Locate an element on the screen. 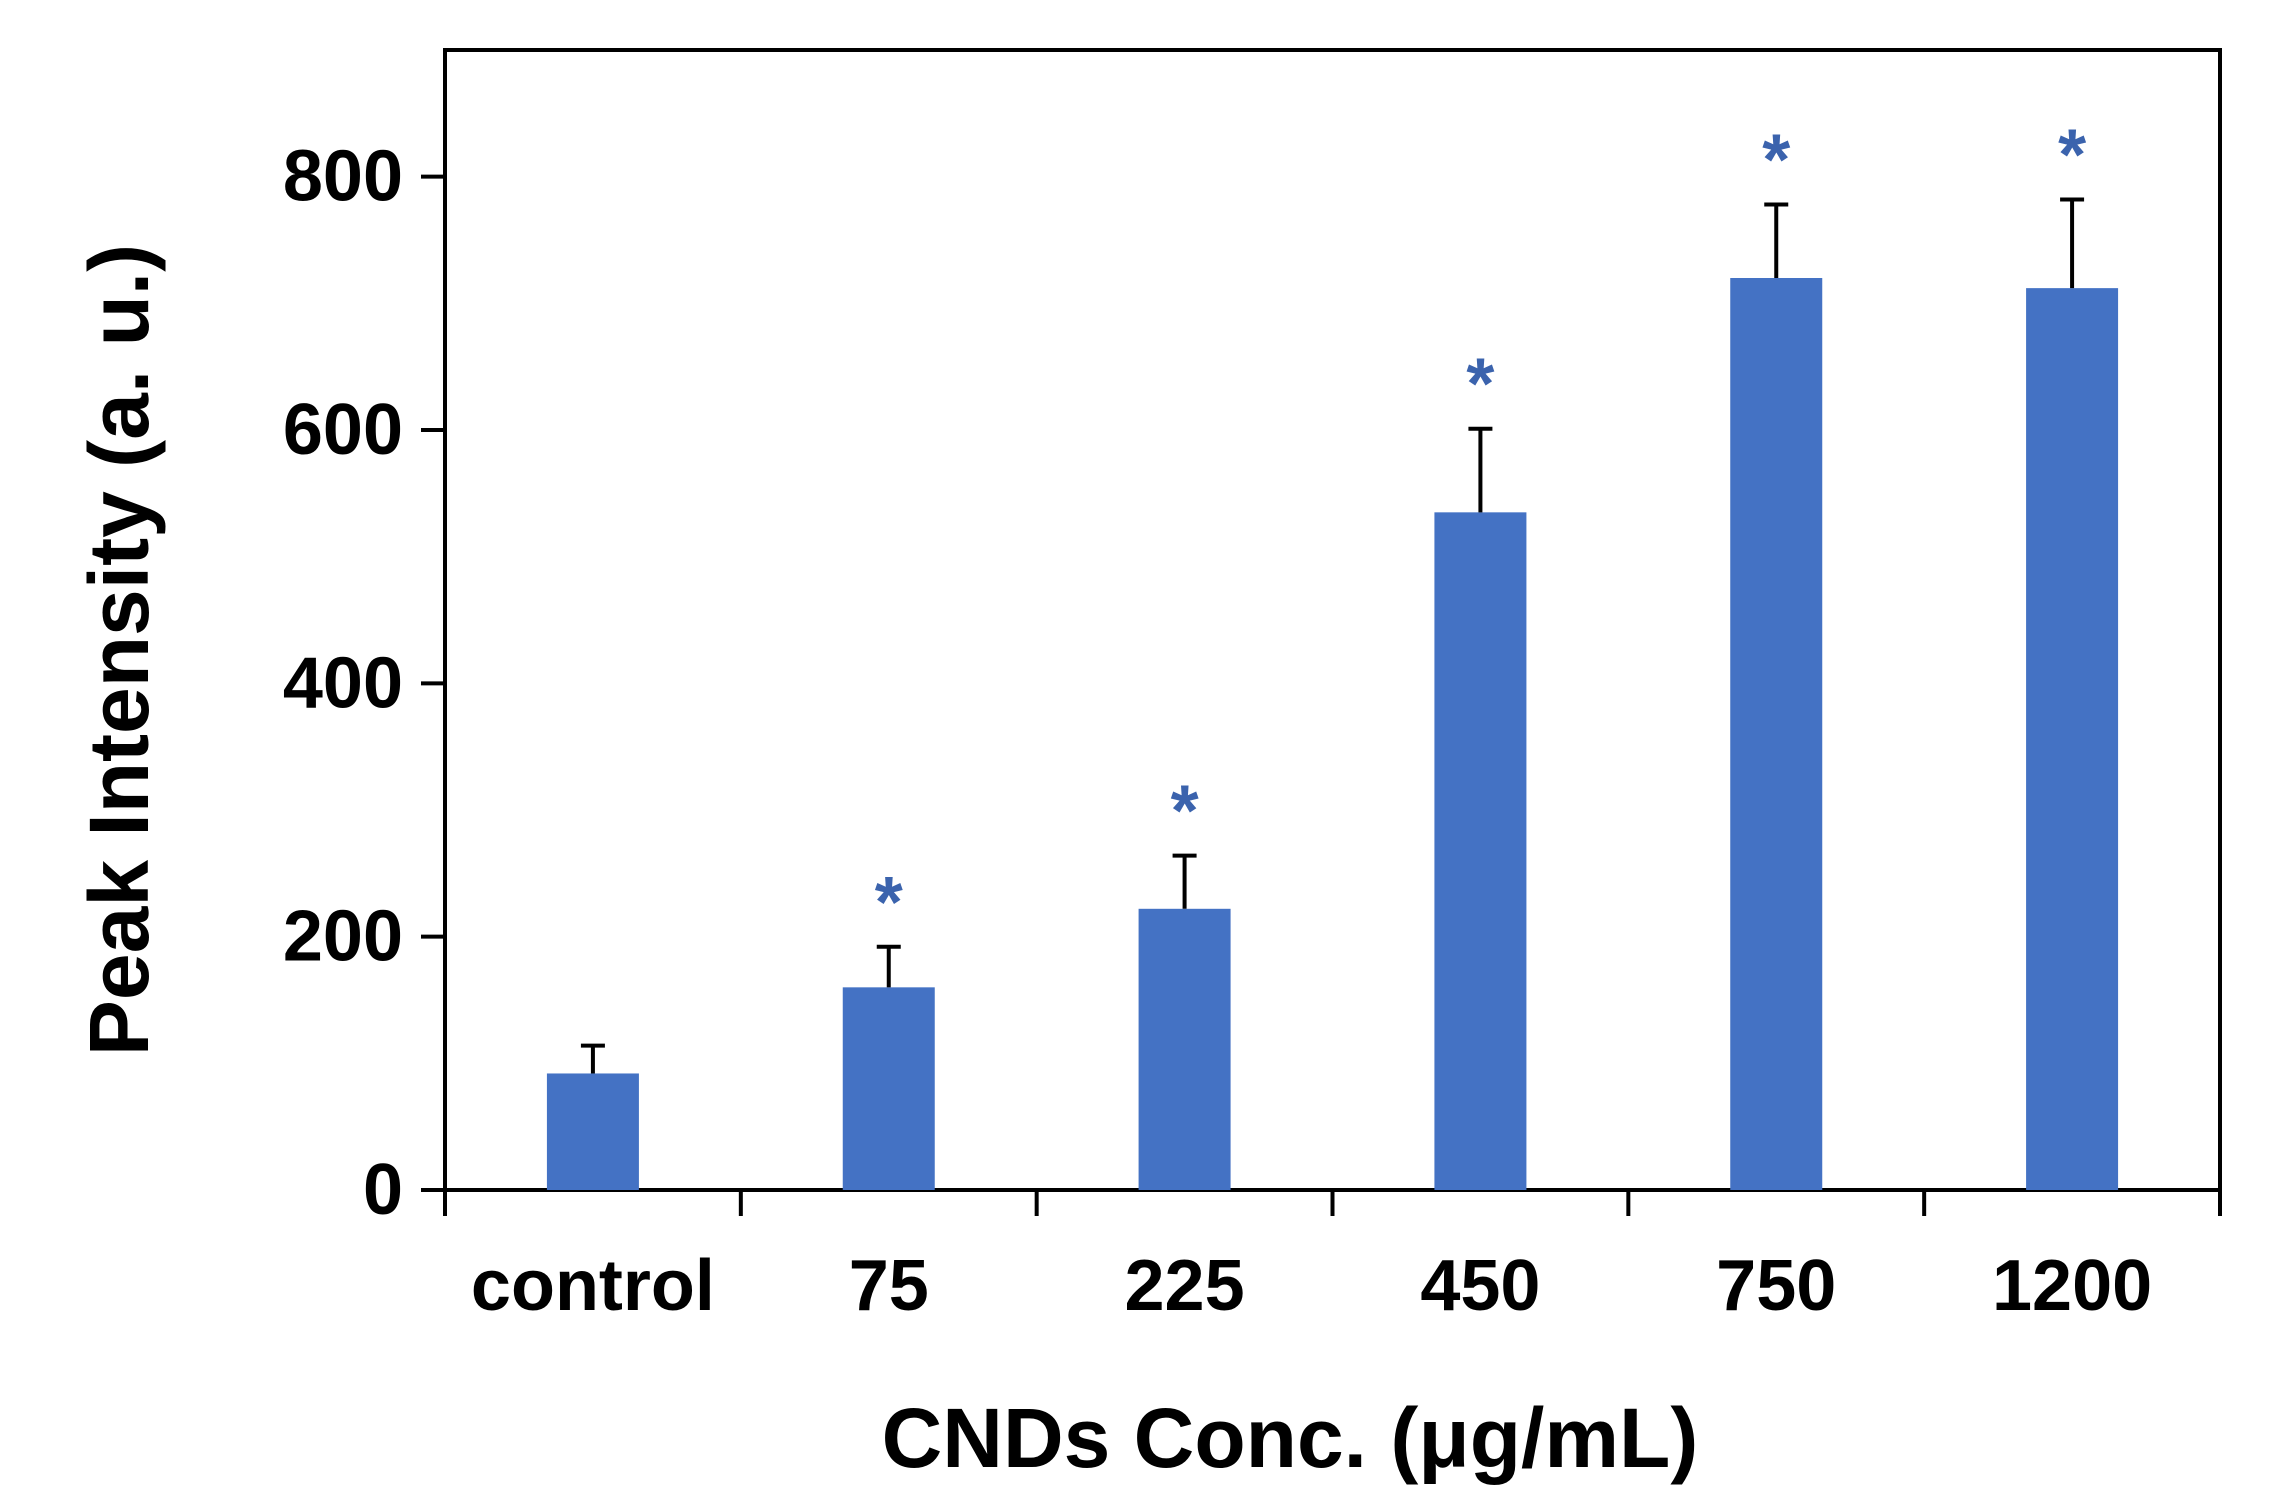 This screenshot has width=2287, height=1511. x-tick-label: 75 is located at coordinates (889, 1286).